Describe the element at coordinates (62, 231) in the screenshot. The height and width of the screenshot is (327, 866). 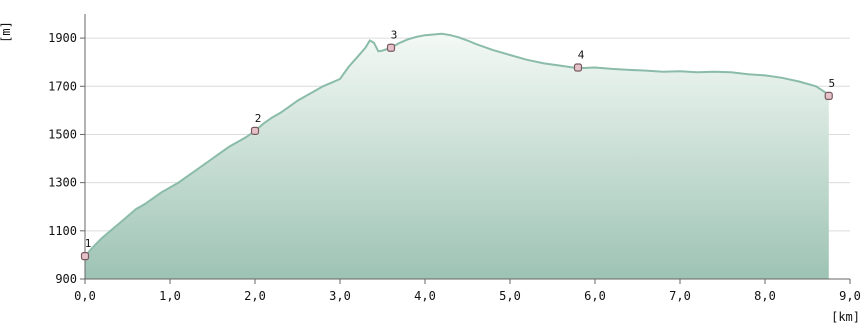
I see `y-tick-label: 1100` at that location.